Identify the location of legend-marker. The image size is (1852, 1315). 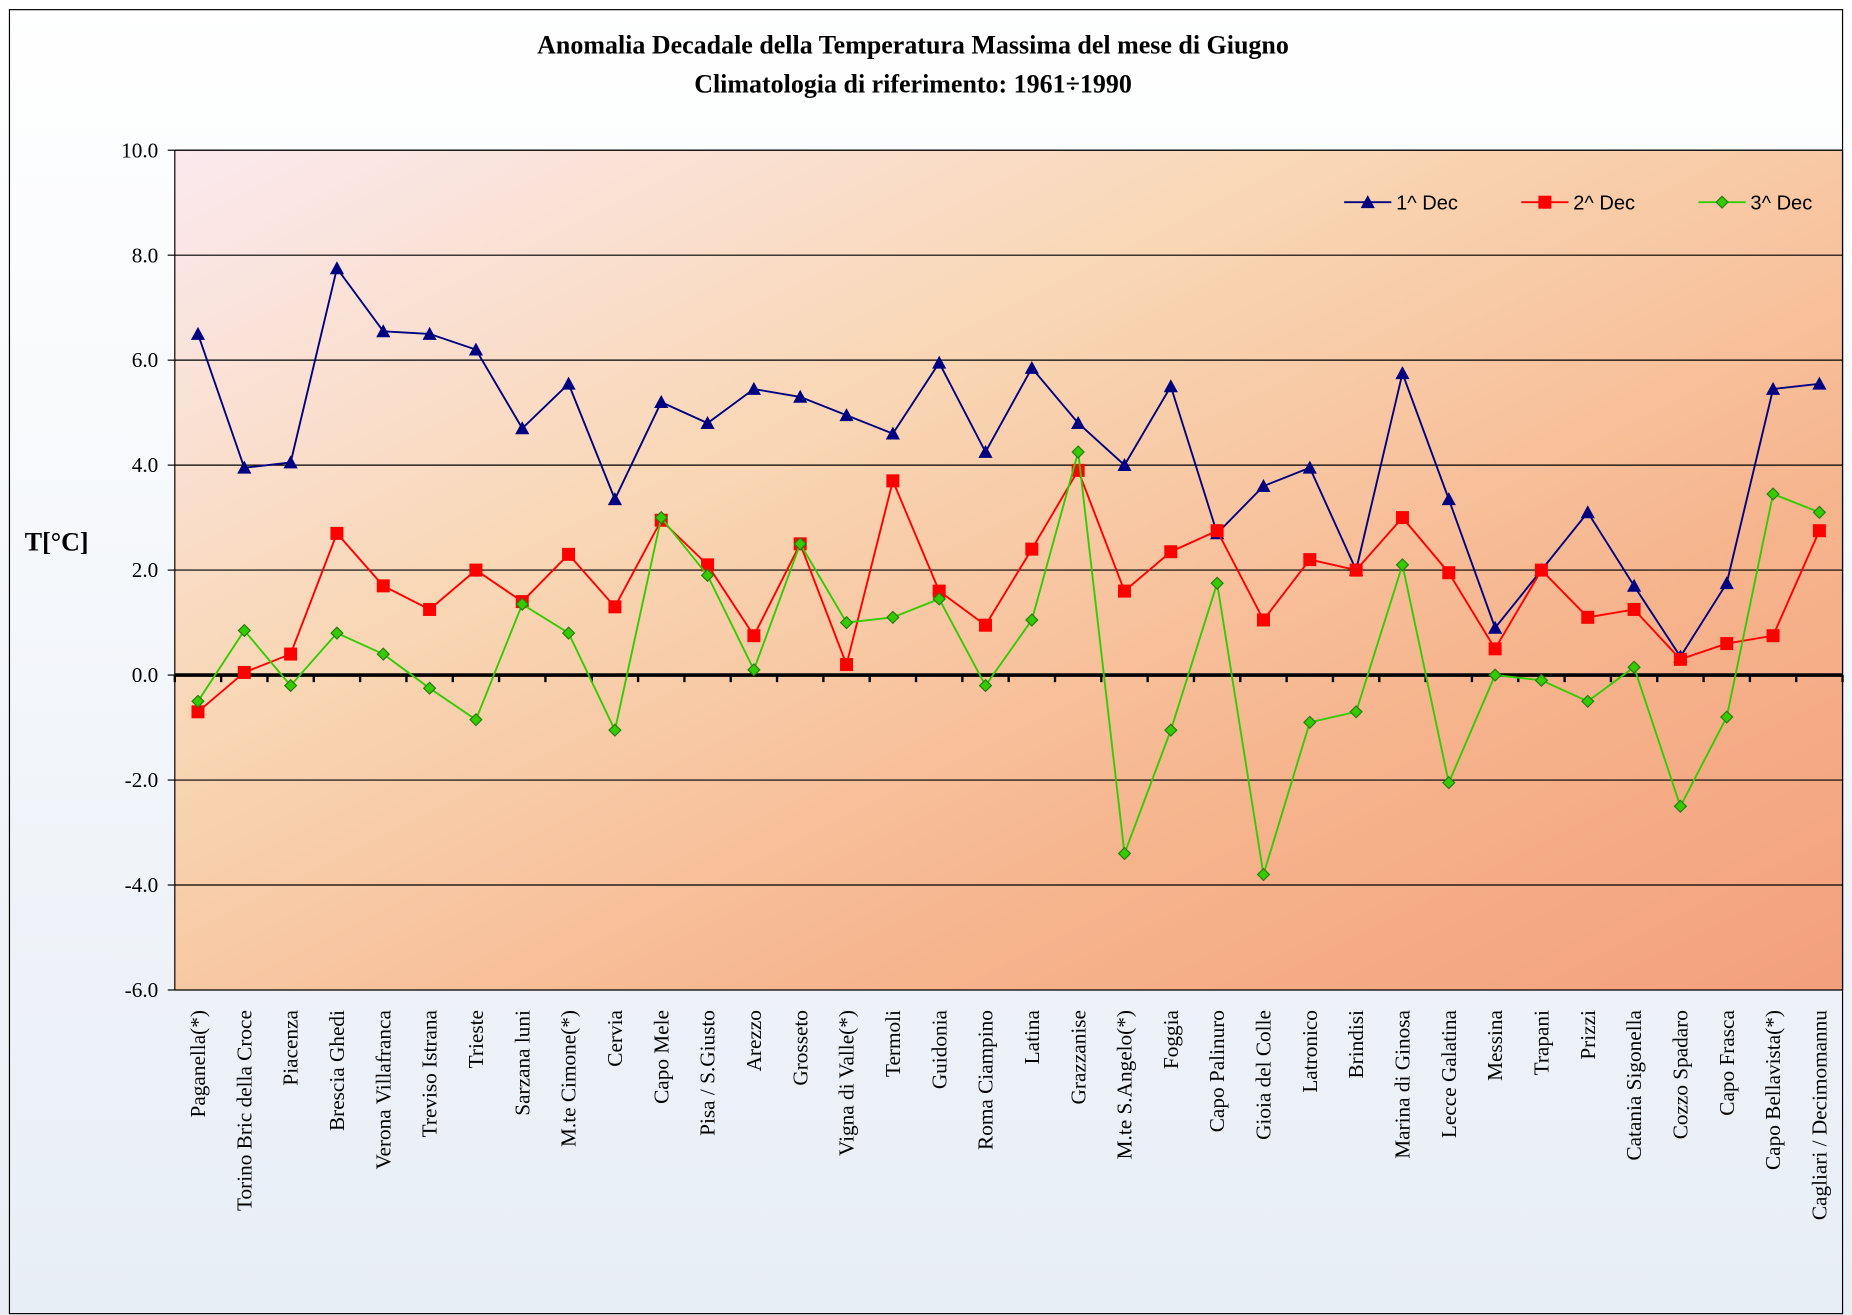
(1722, 202).